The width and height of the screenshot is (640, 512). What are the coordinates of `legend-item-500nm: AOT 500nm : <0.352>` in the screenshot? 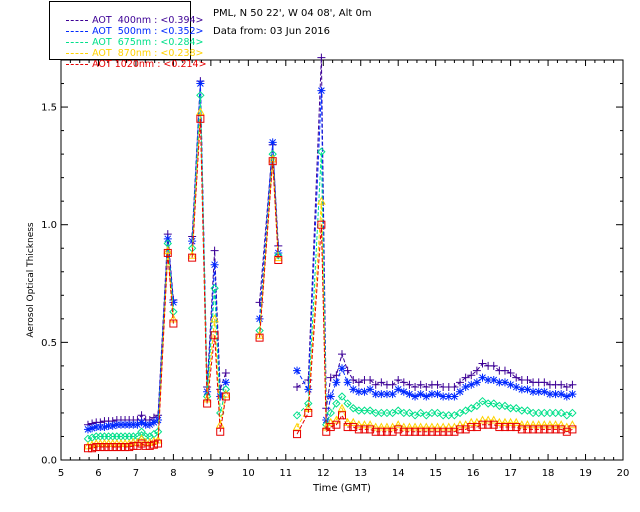 It's located at (129, 26).